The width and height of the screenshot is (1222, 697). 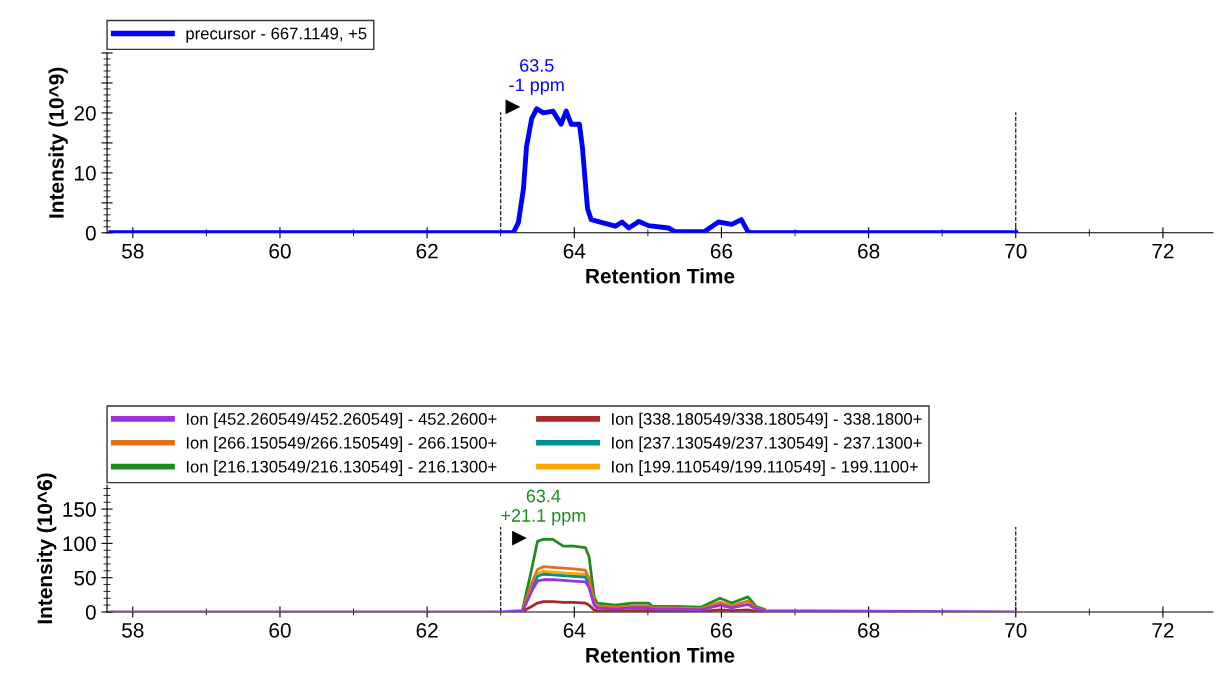 What do you see at coordinates (543, 507) in the screenshot?
I see `annotation: 63.4 +21.1 ppm` at bounding box center [543, 507].